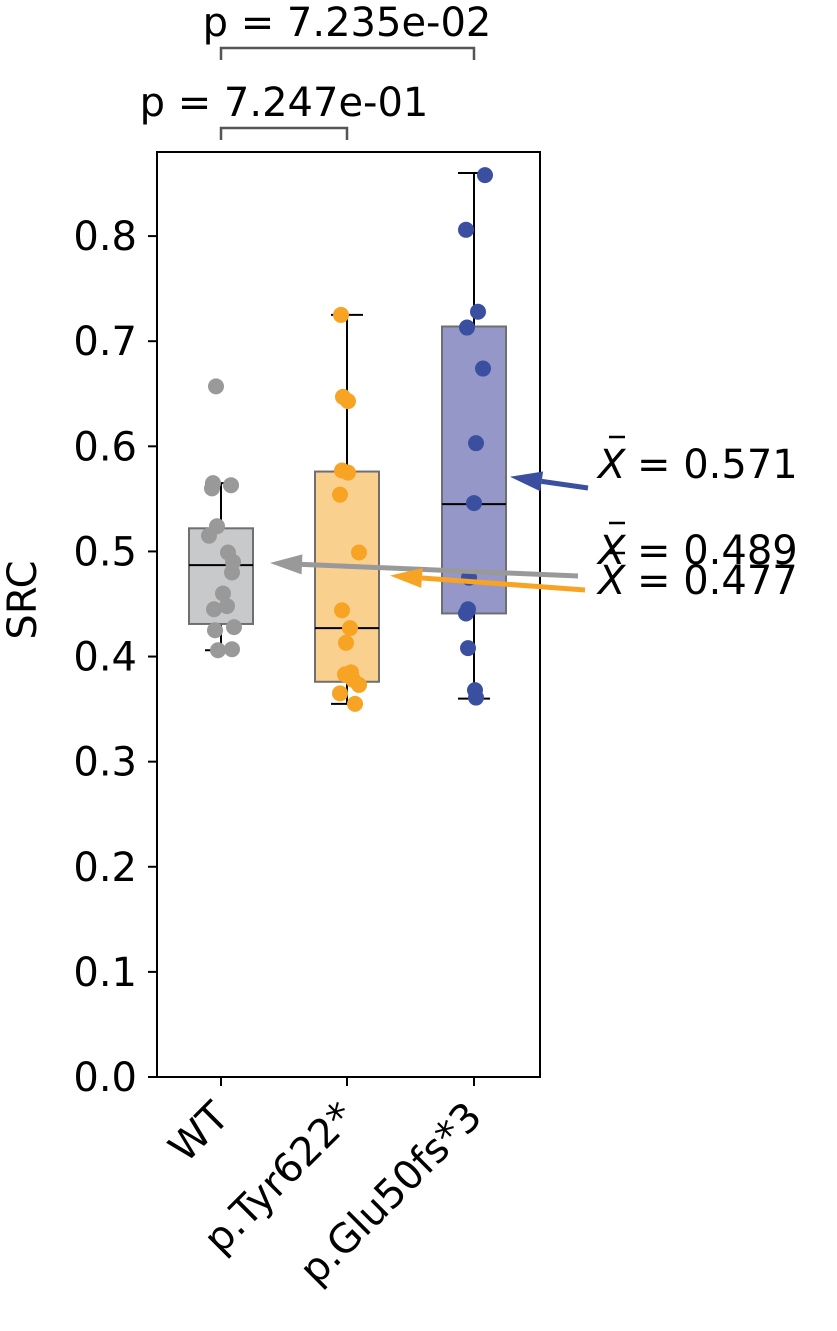 The width and height of the screenshot is (837, 1331). I want to click on y-axis: 0.0 0.1 0.2 0.3 0.4 0.5 0.6 0.7 0.8, so click(115, 657).